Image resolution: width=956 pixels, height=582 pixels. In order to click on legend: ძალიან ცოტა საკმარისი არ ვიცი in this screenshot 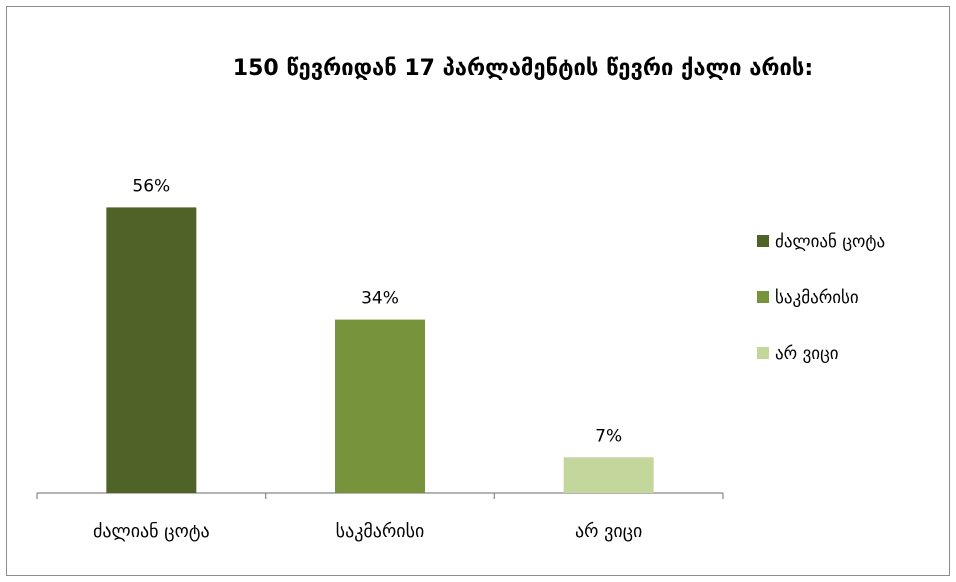, I will do `click(821, 298)`.